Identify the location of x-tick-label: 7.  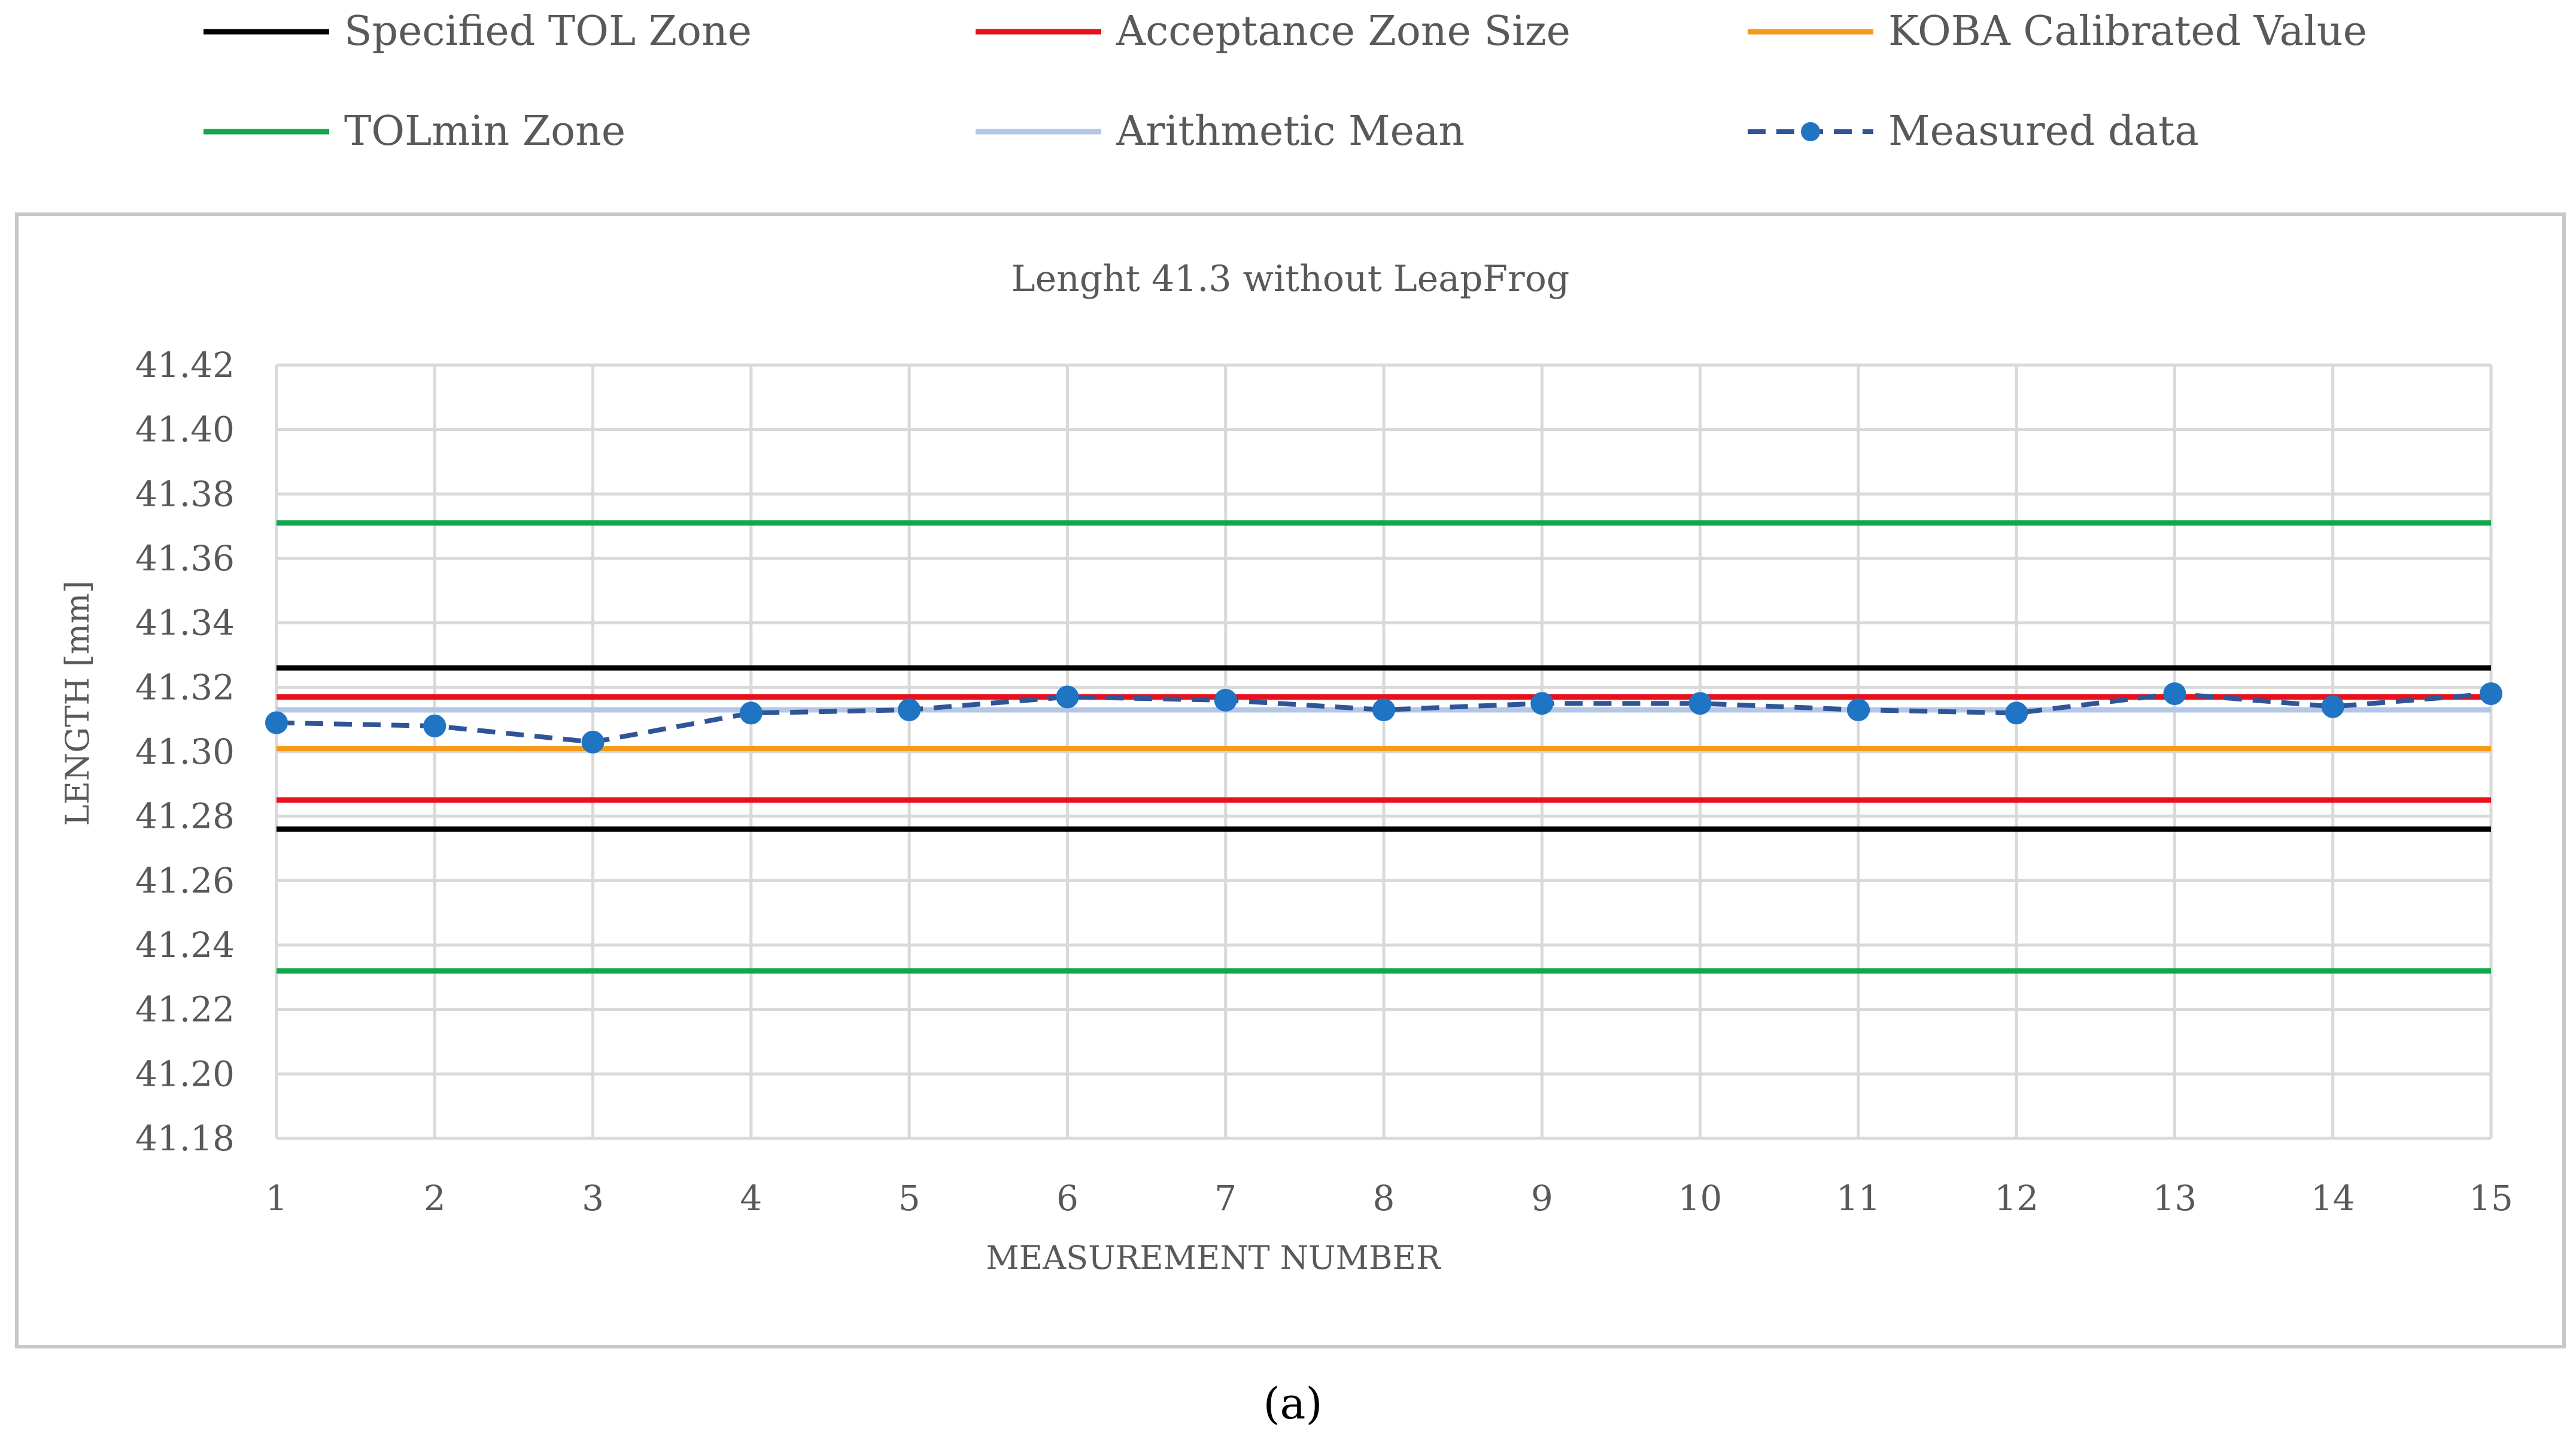
(1225, 1198).